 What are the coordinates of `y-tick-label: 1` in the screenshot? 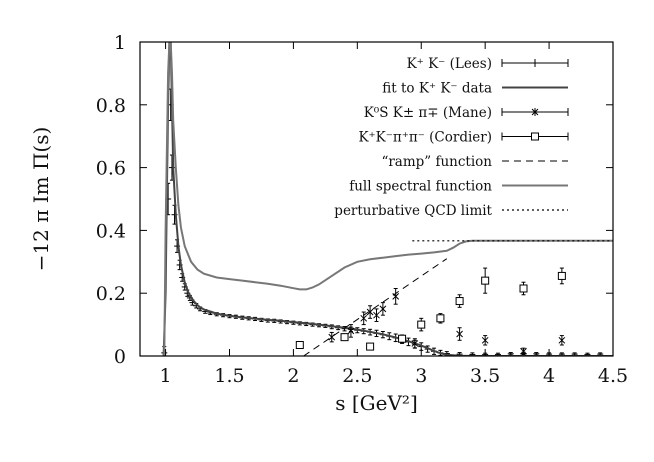 It's located at (120, 43).